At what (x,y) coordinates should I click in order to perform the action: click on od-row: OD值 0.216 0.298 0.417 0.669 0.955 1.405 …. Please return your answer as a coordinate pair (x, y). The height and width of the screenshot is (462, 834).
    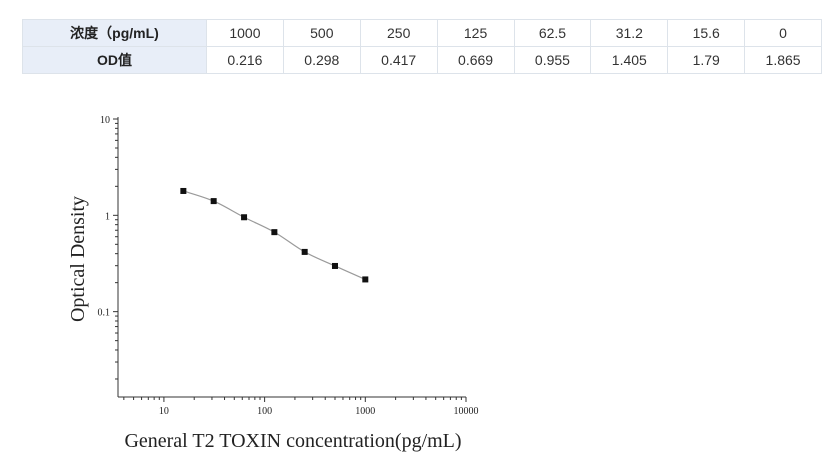
    Looking at the image, I should click on (422, 60).